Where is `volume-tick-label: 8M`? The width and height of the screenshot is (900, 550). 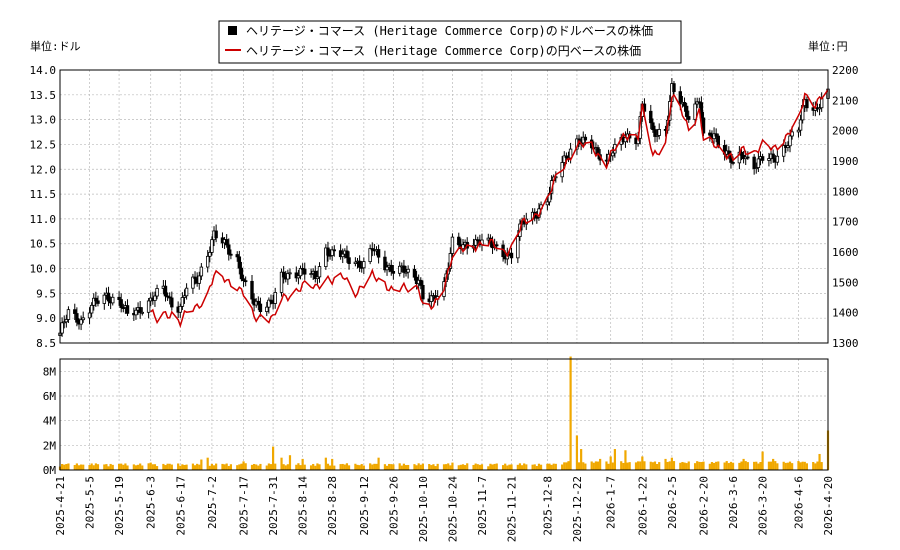 volume-tick-label: 8M is located at coordinates (50, 371).